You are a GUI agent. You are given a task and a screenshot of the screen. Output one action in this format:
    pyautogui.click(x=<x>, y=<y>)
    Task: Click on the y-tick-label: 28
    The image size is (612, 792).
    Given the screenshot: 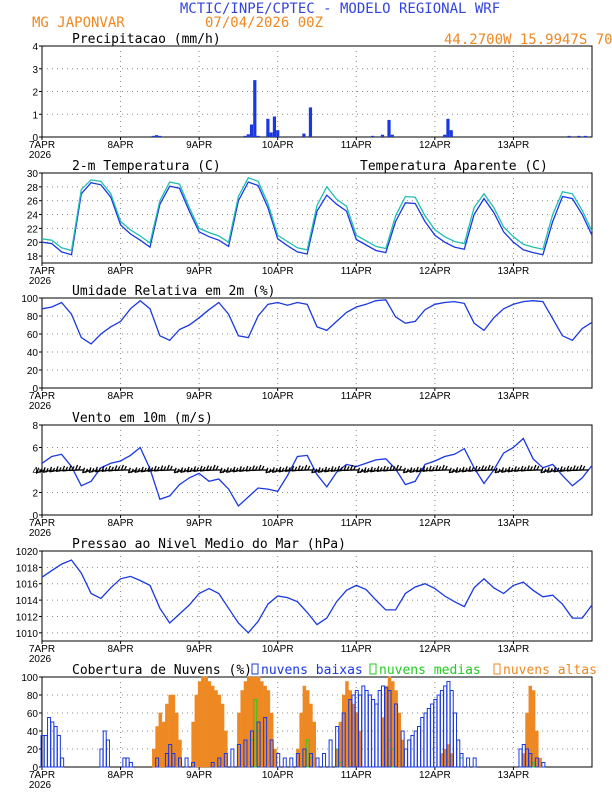 What is the action you would take?
    pyautogui.click(x=33, y=188)
    